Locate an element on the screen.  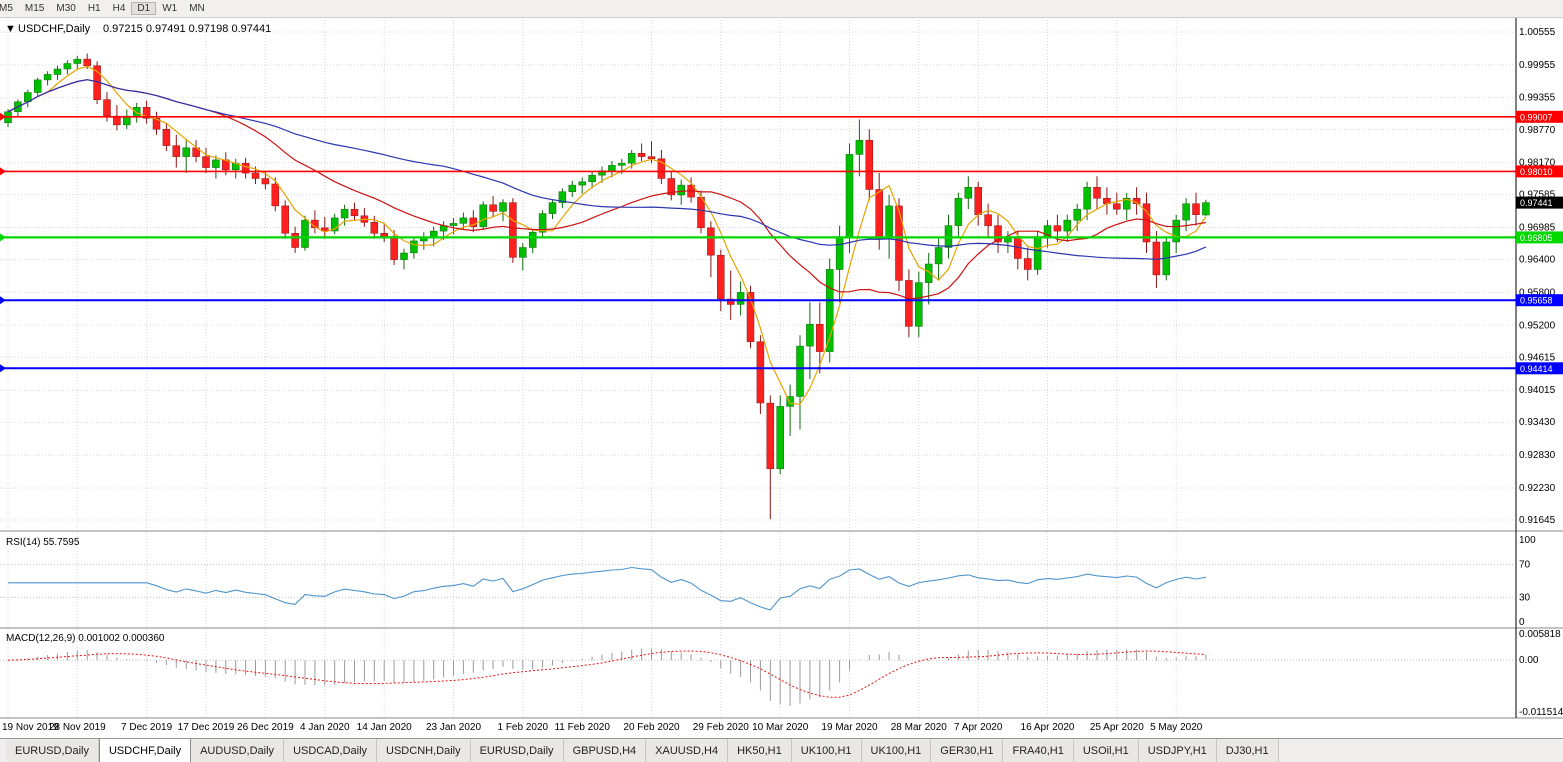
timeframe-m30: M30 is located at coordinates (66, 8).